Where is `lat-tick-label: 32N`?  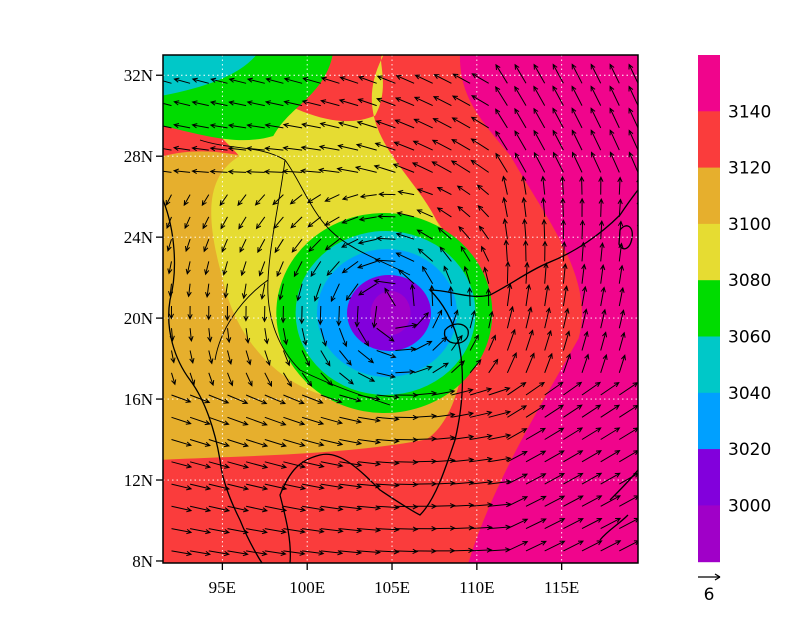 lat-tick-label: 32N is located at coordinates (138, 75).